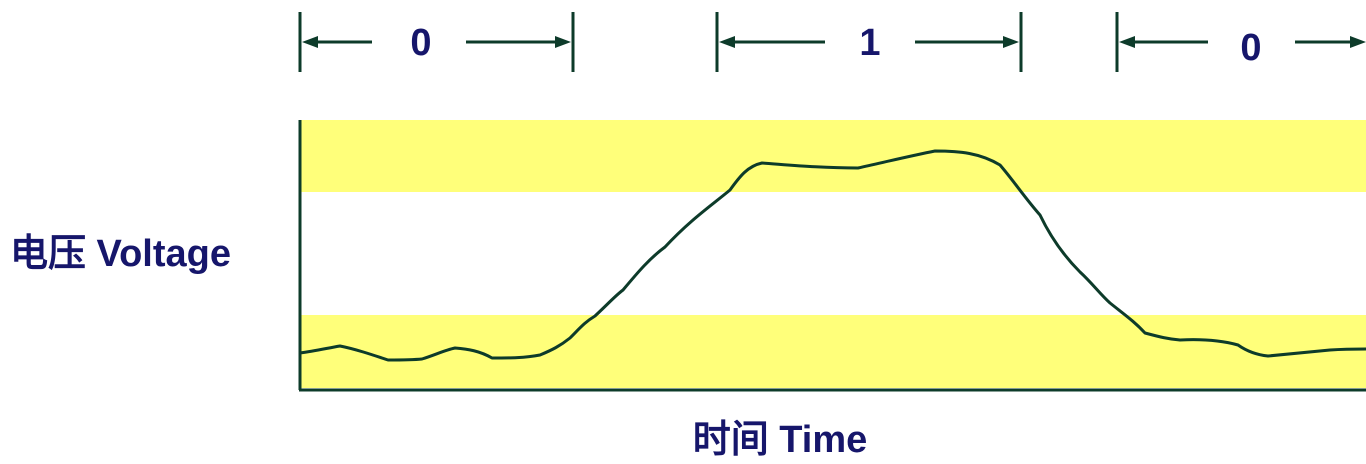 This screenshot has width=1366, height=464. I want to click on bit-label-0: 0, so click(420, 43).